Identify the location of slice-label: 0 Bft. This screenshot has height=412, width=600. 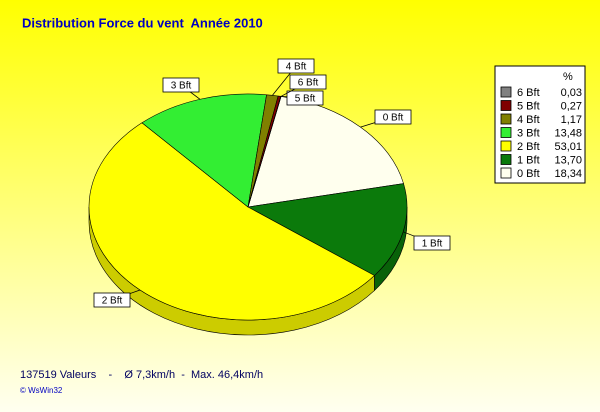
(393, 118).